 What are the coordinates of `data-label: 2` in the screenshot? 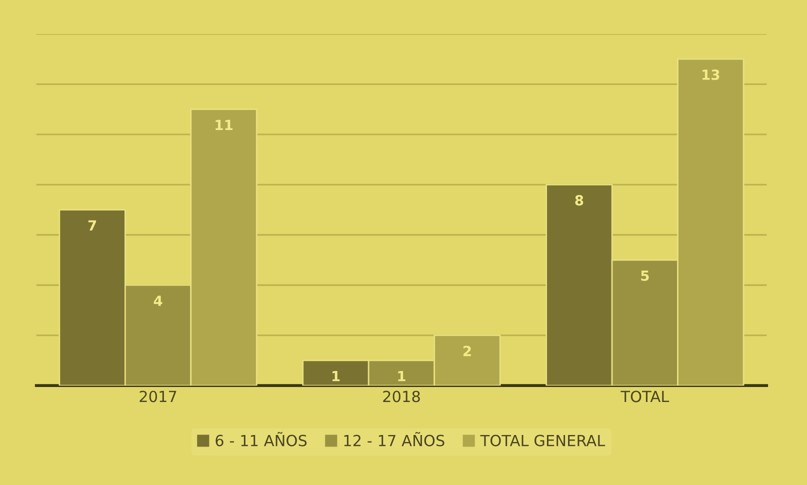 It's located at (467, 351).